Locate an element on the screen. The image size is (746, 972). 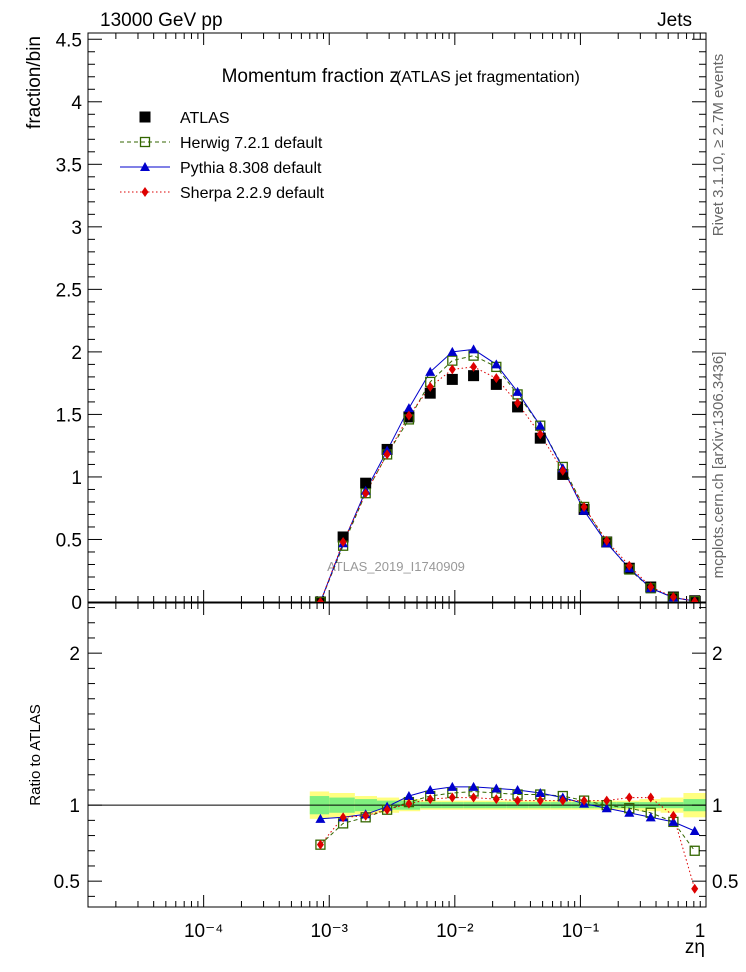
x-tick-label: 1 is located at coordinates (700, 931).